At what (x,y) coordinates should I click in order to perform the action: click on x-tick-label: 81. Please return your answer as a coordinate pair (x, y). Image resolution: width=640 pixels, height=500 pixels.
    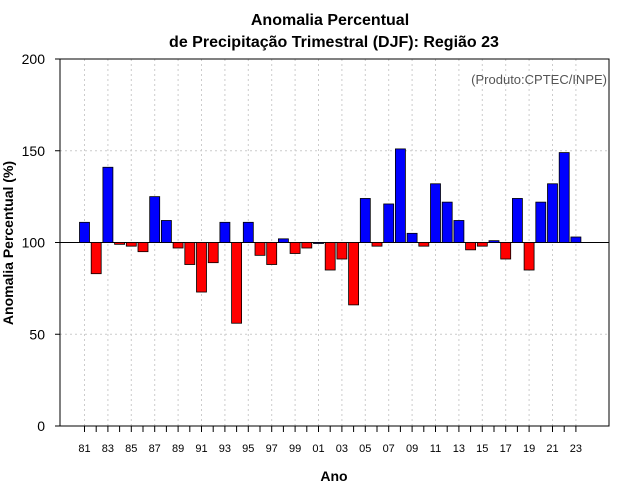
    Looking at the image, I should click on (84, 449).